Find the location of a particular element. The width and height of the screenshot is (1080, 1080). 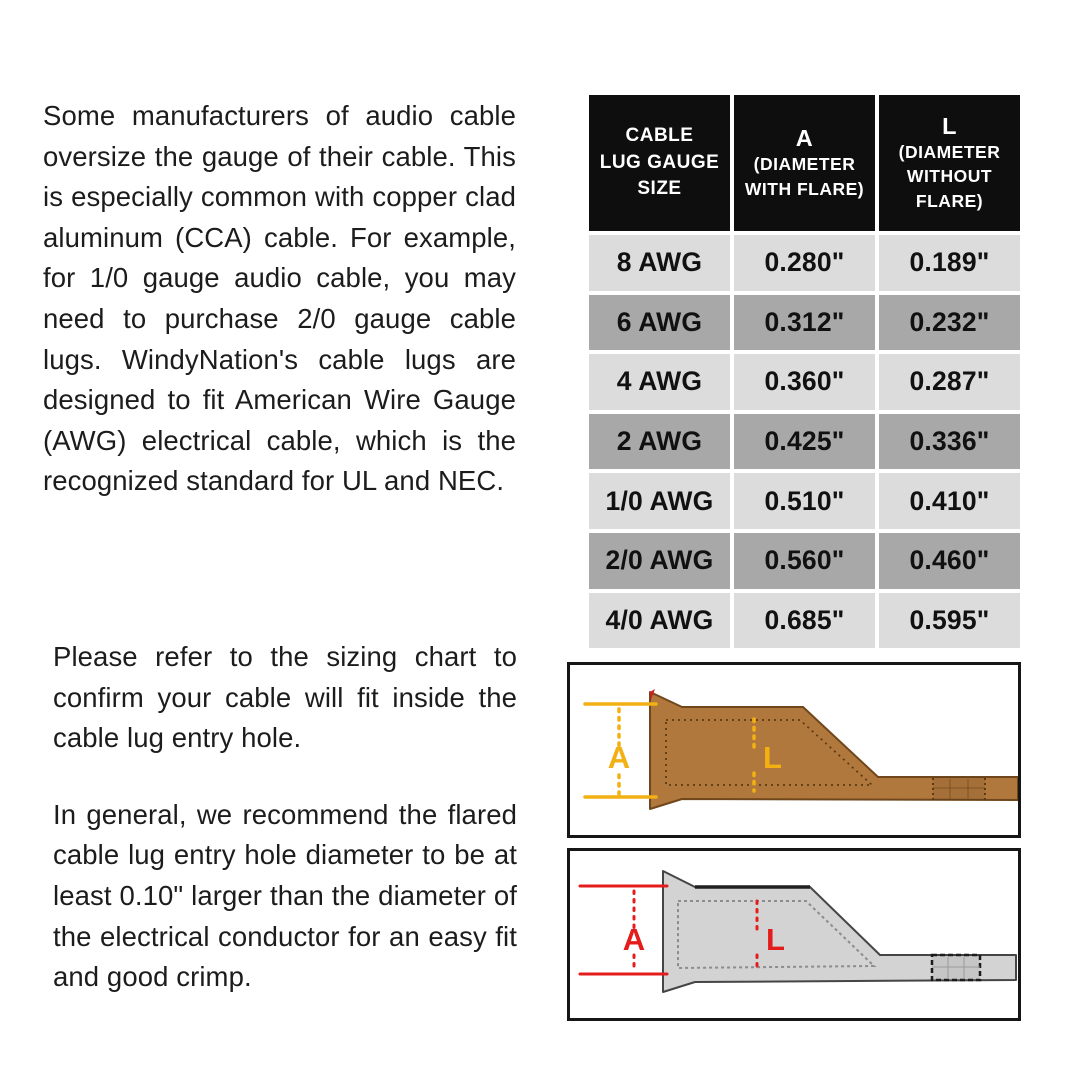

header-line: WITHOUT is located at coordinates (949, 176).